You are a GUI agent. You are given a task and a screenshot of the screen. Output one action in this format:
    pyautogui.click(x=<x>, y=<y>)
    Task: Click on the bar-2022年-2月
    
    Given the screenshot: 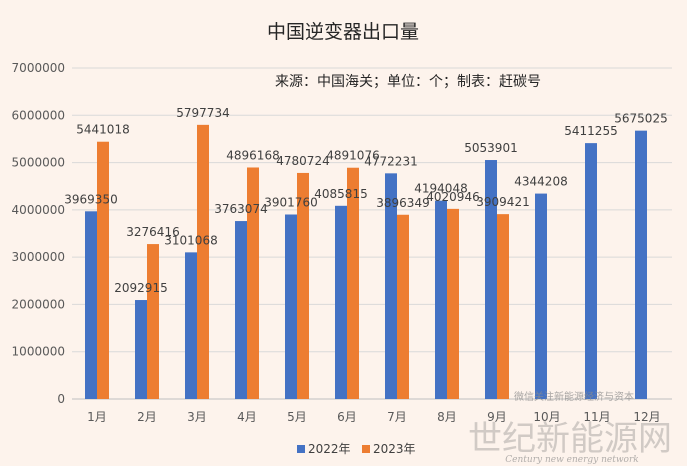 What is the action you would take?
    pyautogui.click(x=141, y=349)
    